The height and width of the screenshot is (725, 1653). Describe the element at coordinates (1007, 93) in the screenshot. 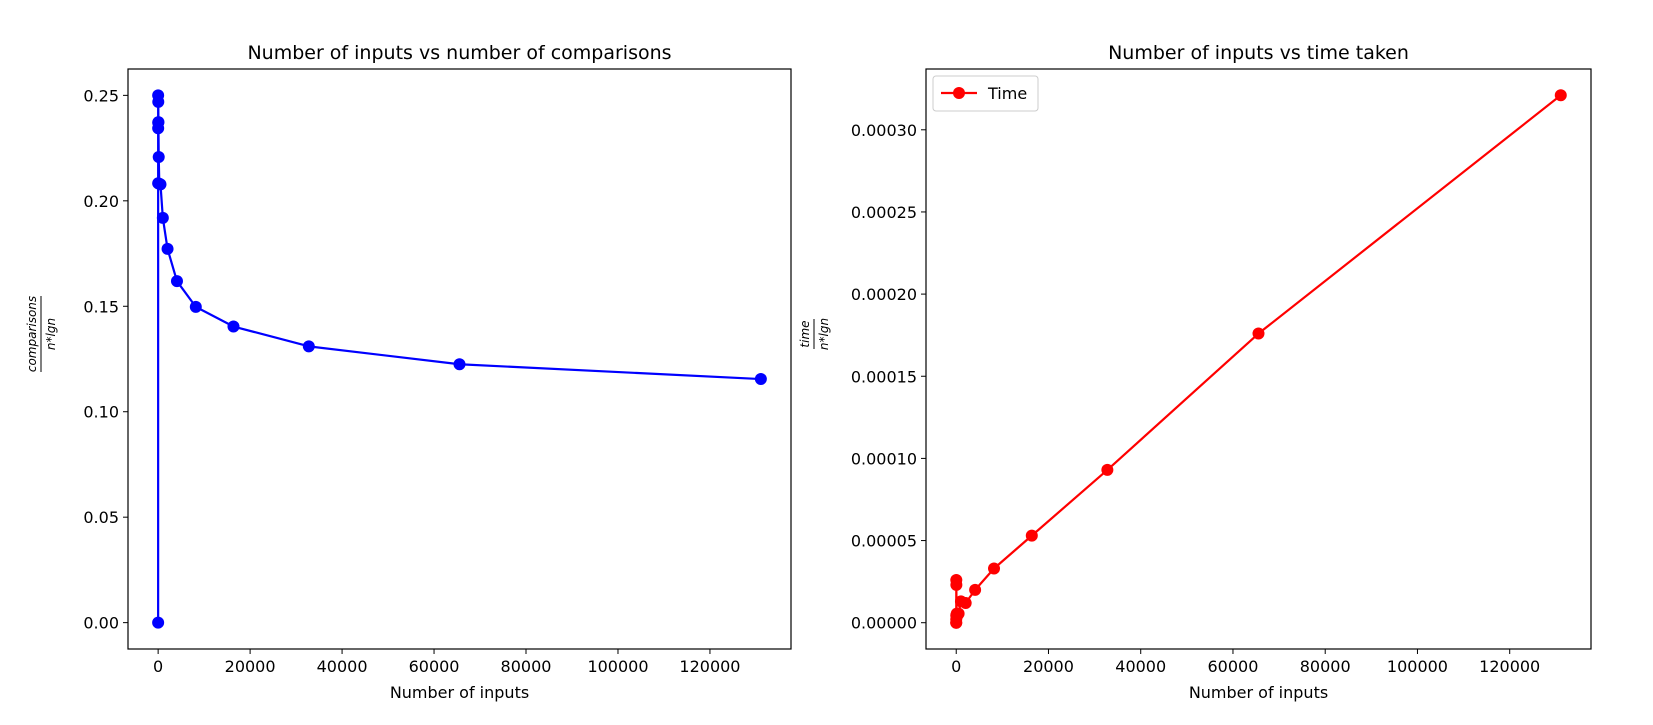

I see `legend-label: Time` at that location.